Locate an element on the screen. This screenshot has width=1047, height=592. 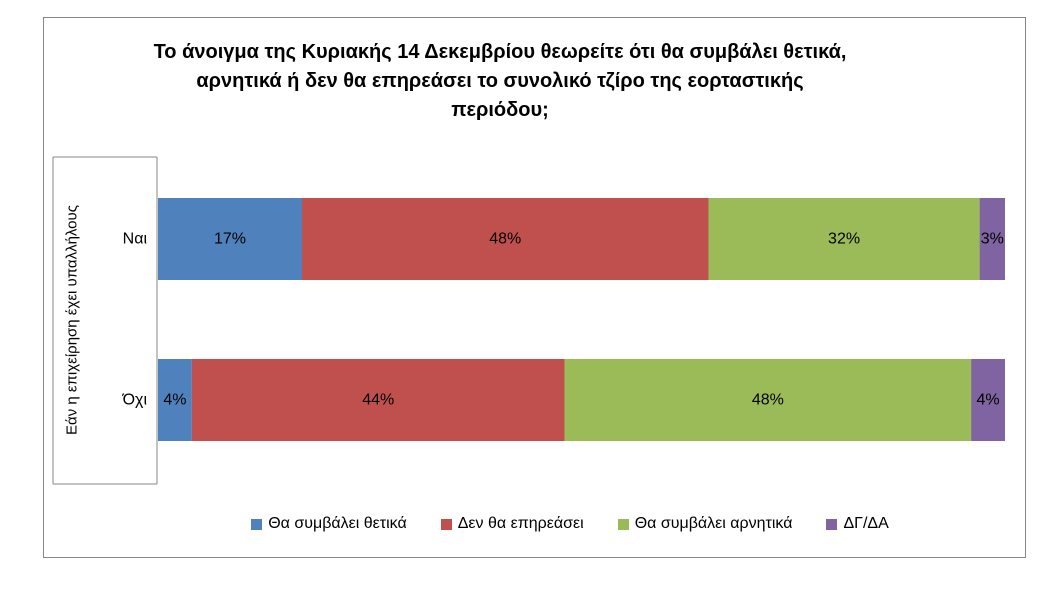
legend-label: Θα συμβάλει αρνητικά is located at coordinates (713, 523).